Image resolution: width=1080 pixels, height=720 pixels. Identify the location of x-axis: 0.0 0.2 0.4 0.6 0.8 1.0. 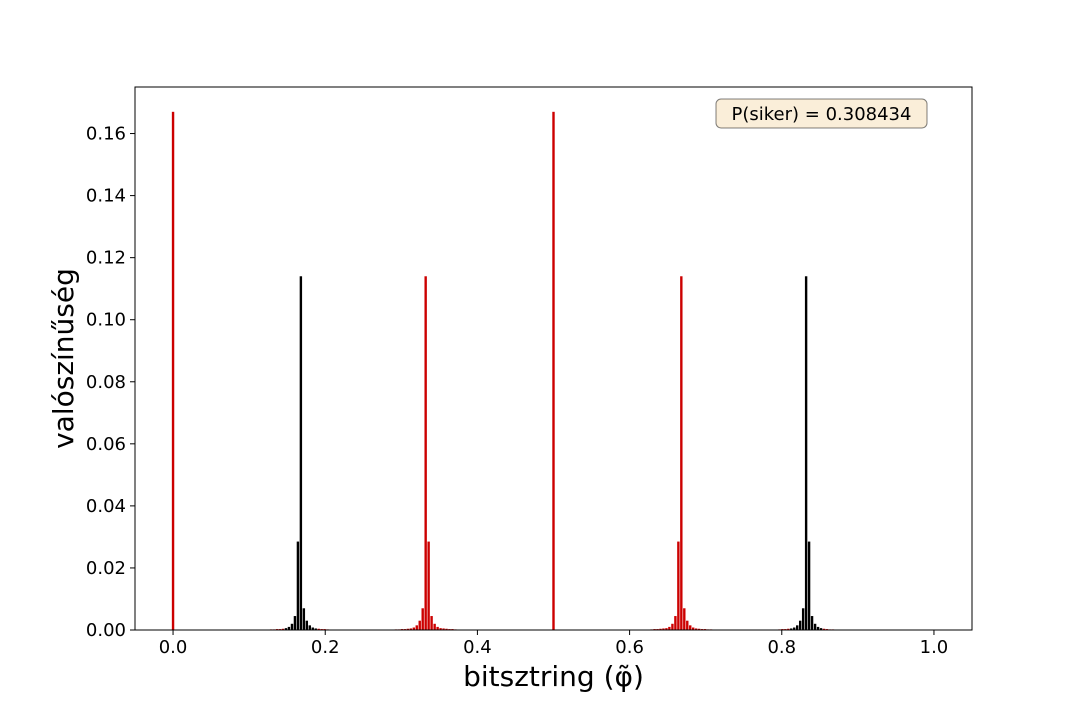
(554, 644).